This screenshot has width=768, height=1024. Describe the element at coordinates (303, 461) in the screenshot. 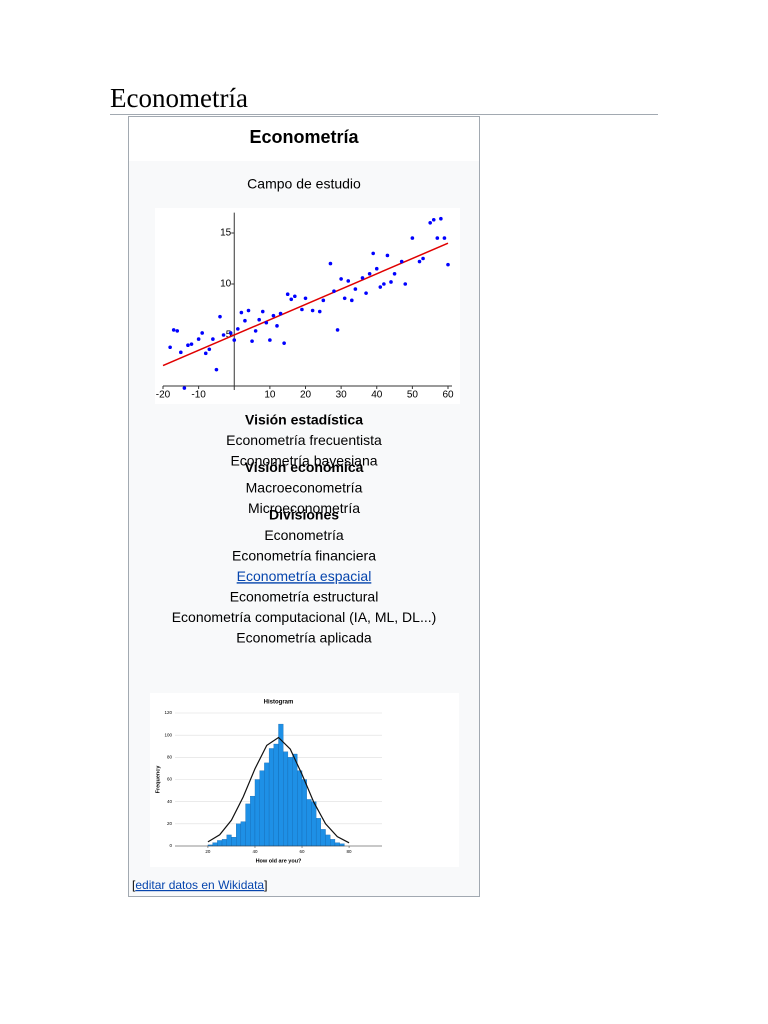

I see `section-item: Econometría bayesiana` at that location.